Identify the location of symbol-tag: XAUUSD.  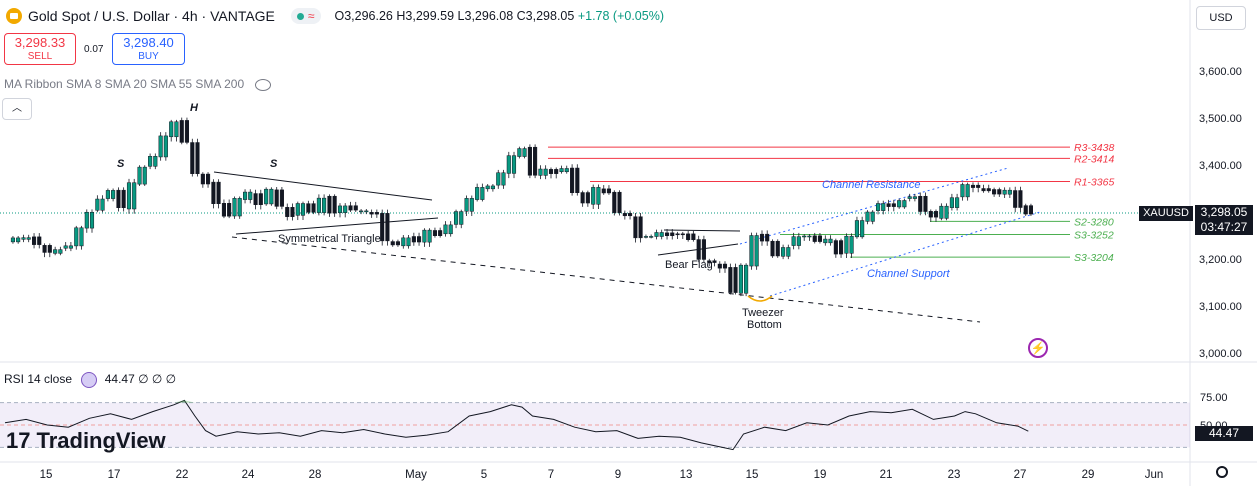
(1166, 213).